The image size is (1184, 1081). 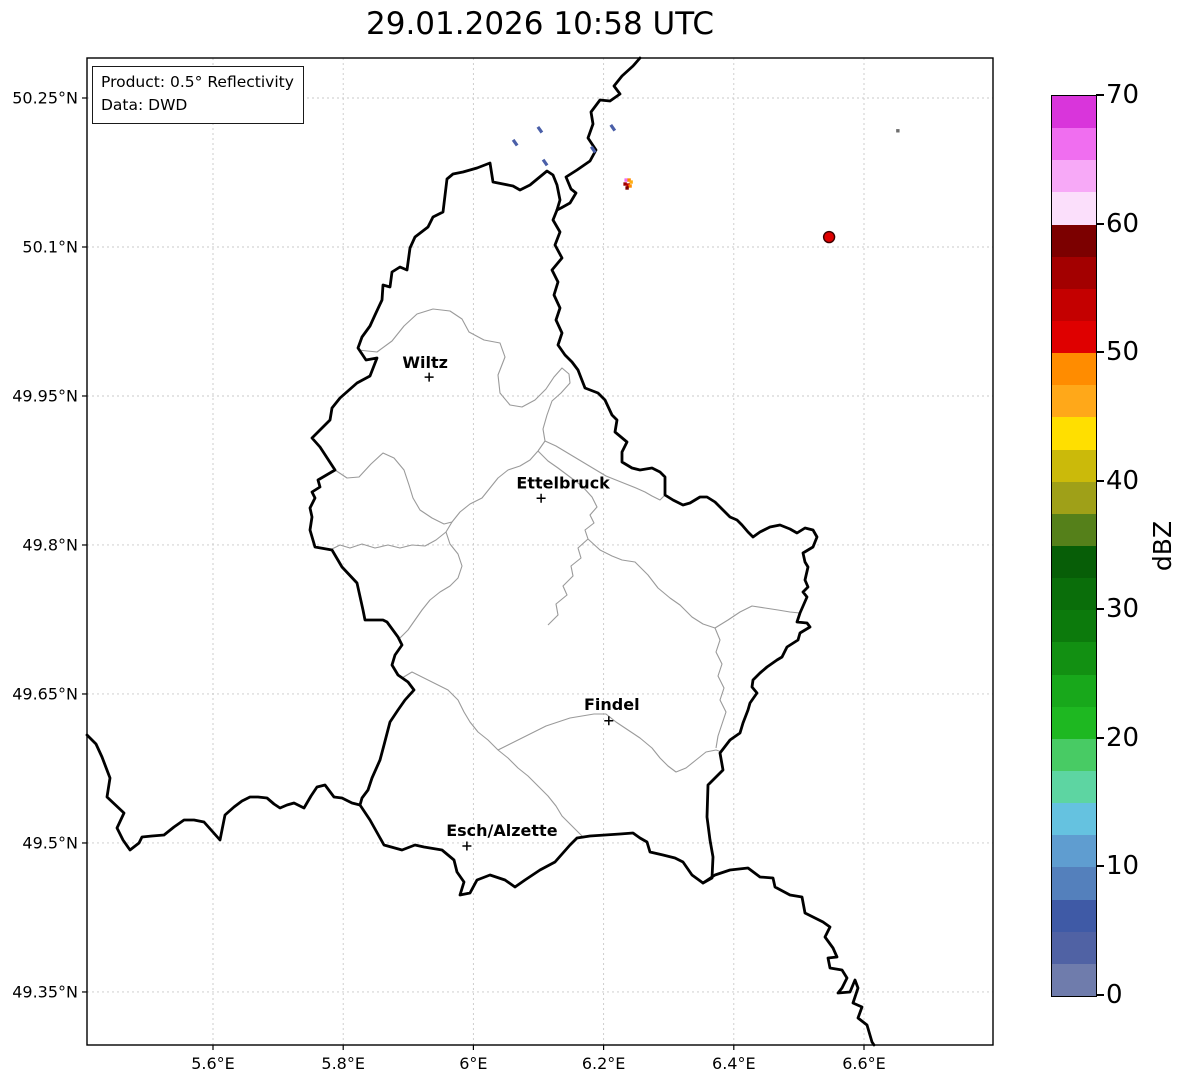 What do you see at coordinates (45, 395) in the screenshot?
I see `lat-tick-label: 49.95°N` at bounding box center [45, 395].